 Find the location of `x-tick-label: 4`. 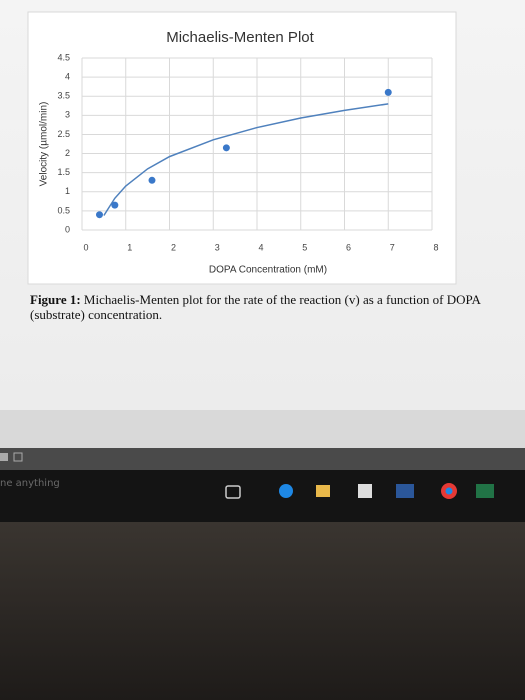

x-tick-label: 4 is located at coordinates (260, 247).